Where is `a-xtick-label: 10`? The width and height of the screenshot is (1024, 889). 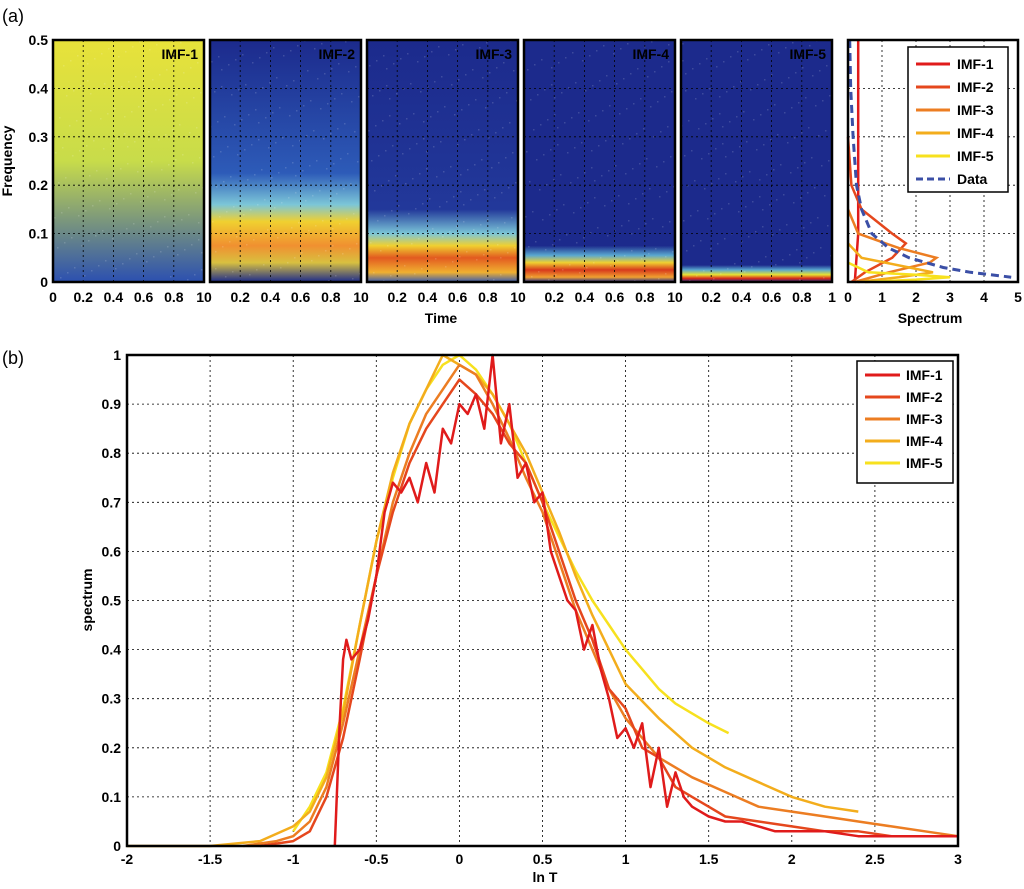 a-xtick-label: 10 is located at coordinates (204, 297).